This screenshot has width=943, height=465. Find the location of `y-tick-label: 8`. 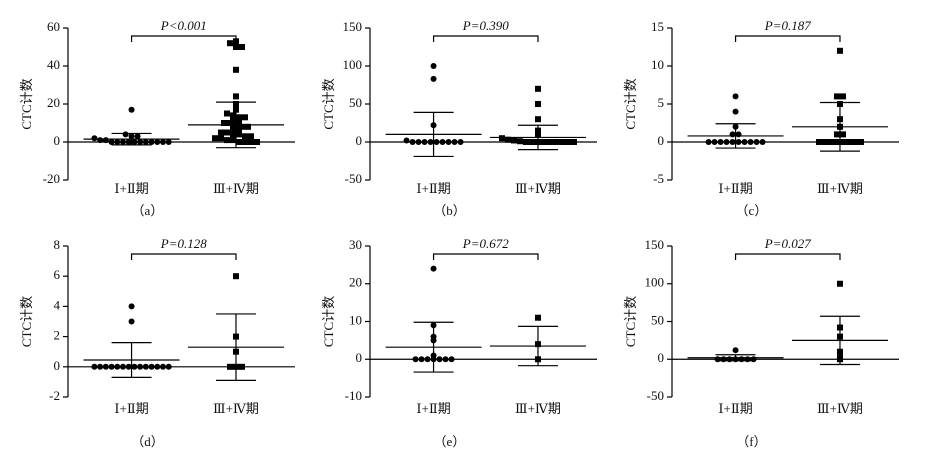

y-tick-label: 8 is located at coordinates (57, 244).